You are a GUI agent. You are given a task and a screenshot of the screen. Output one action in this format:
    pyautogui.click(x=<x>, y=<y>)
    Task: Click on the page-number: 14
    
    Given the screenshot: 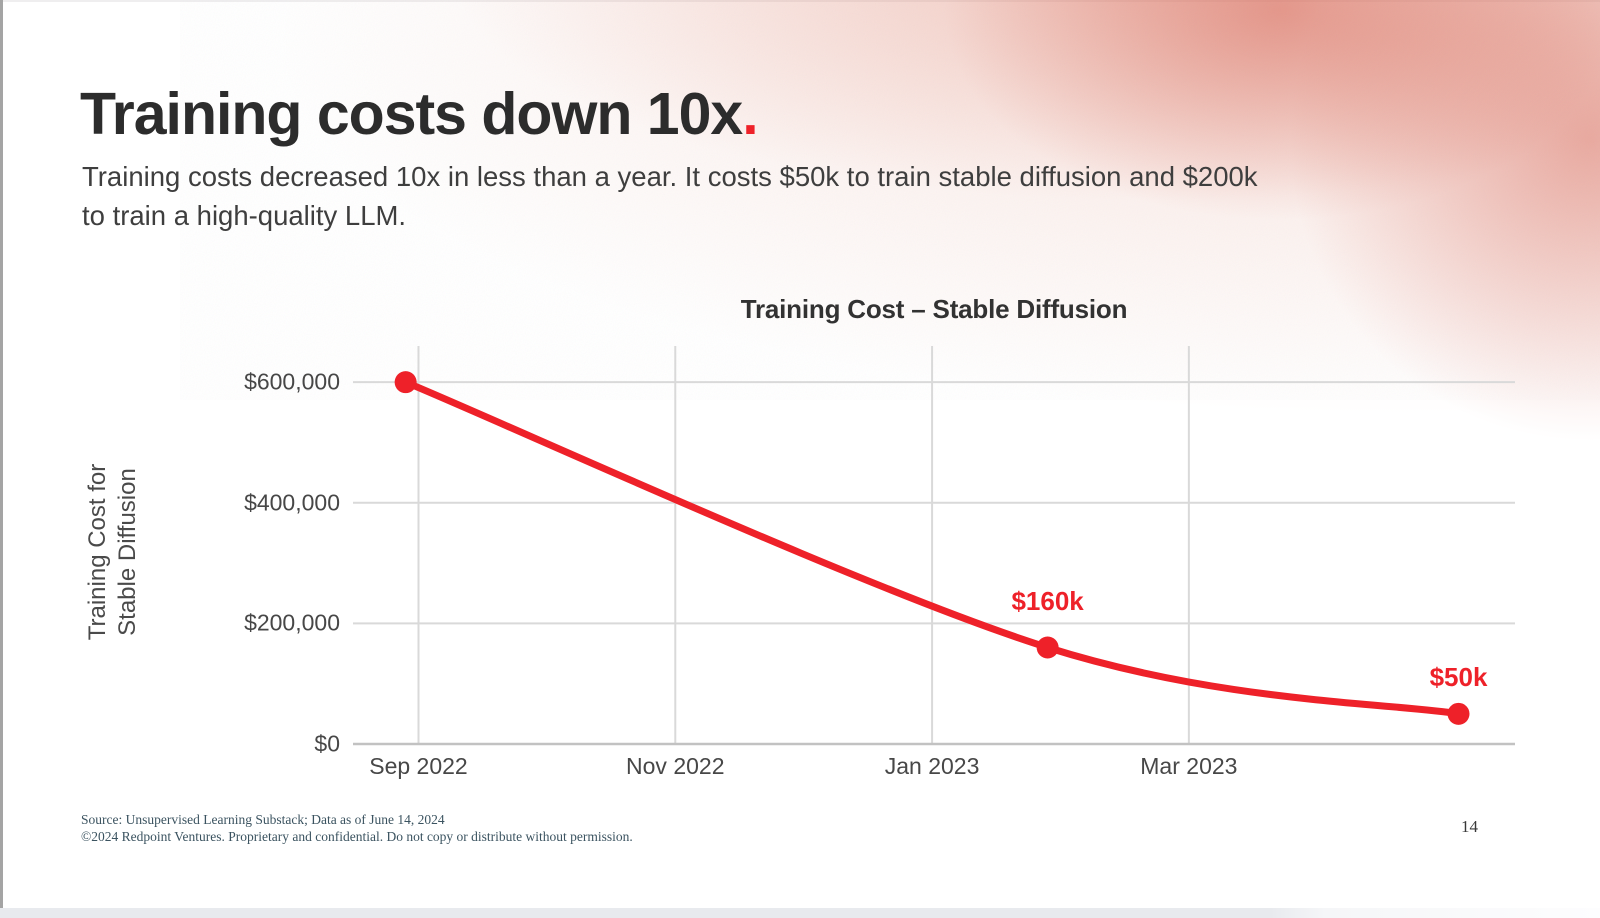 What is the action you would take?
    pyautogui.click(x=1469, y=826)
    